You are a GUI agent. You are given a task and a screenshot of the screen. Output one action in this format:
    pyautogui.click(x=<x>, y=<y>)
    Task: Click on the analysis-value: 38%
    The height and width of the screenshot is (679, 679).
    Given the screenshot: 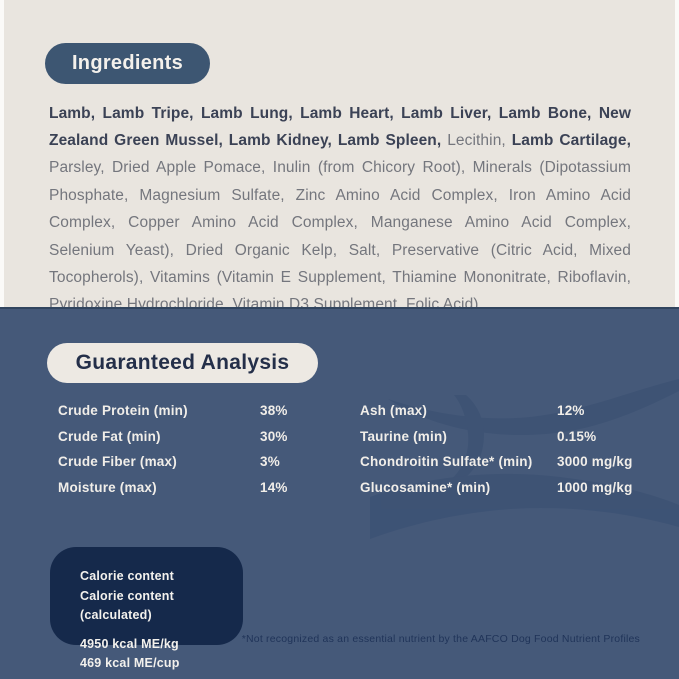 What is the action you would take?
    pyautogui.click(x=274, y=410)
    